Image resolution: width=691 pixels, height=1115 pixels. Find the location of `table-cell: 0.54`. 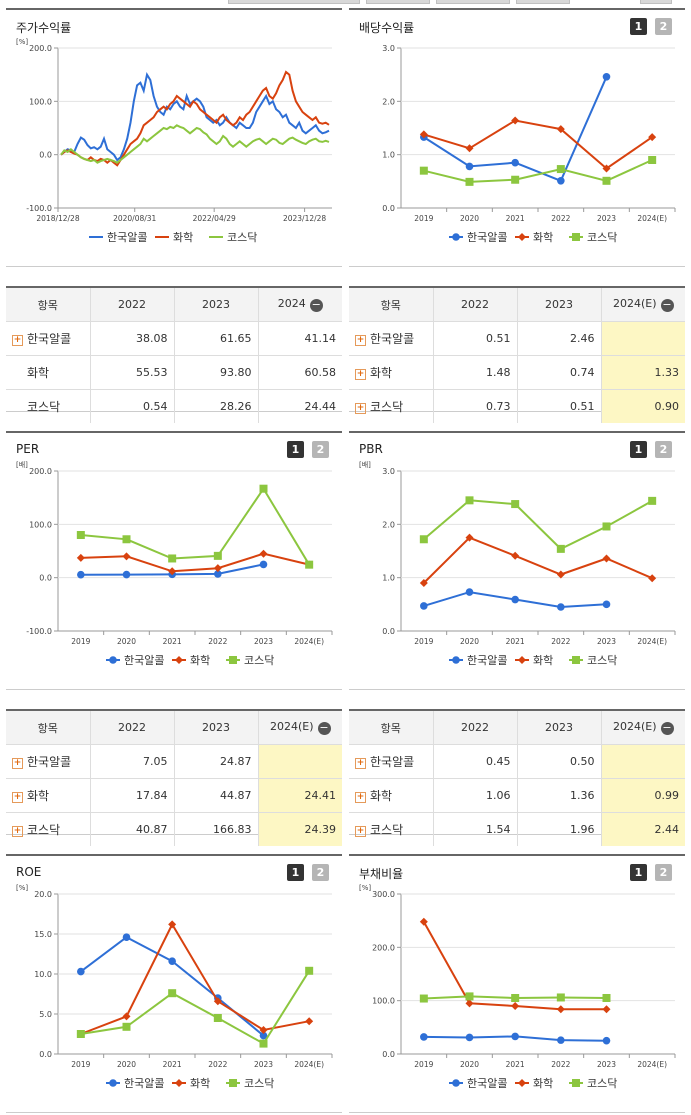

table-cell: 0.54 is located at coordinates (132, 406).